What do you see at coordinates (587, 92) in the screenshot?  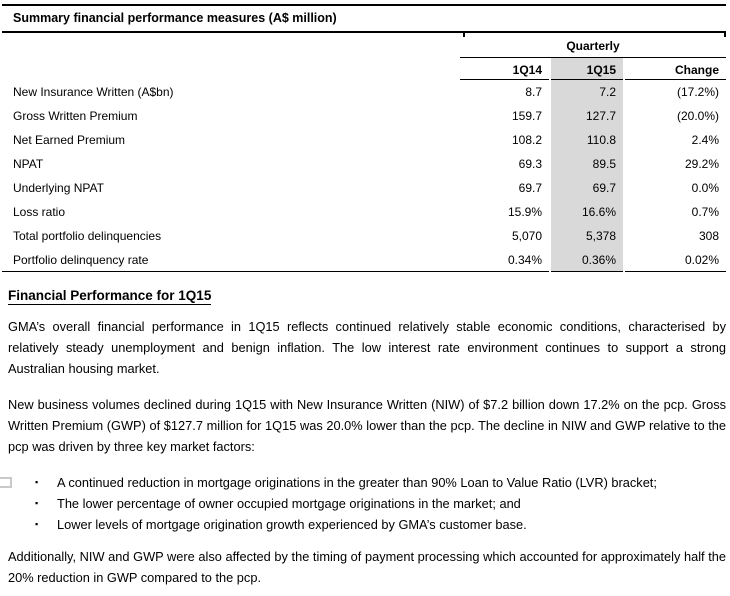 I see `value-1q15: 7.2` at bounding box center [587, 92].